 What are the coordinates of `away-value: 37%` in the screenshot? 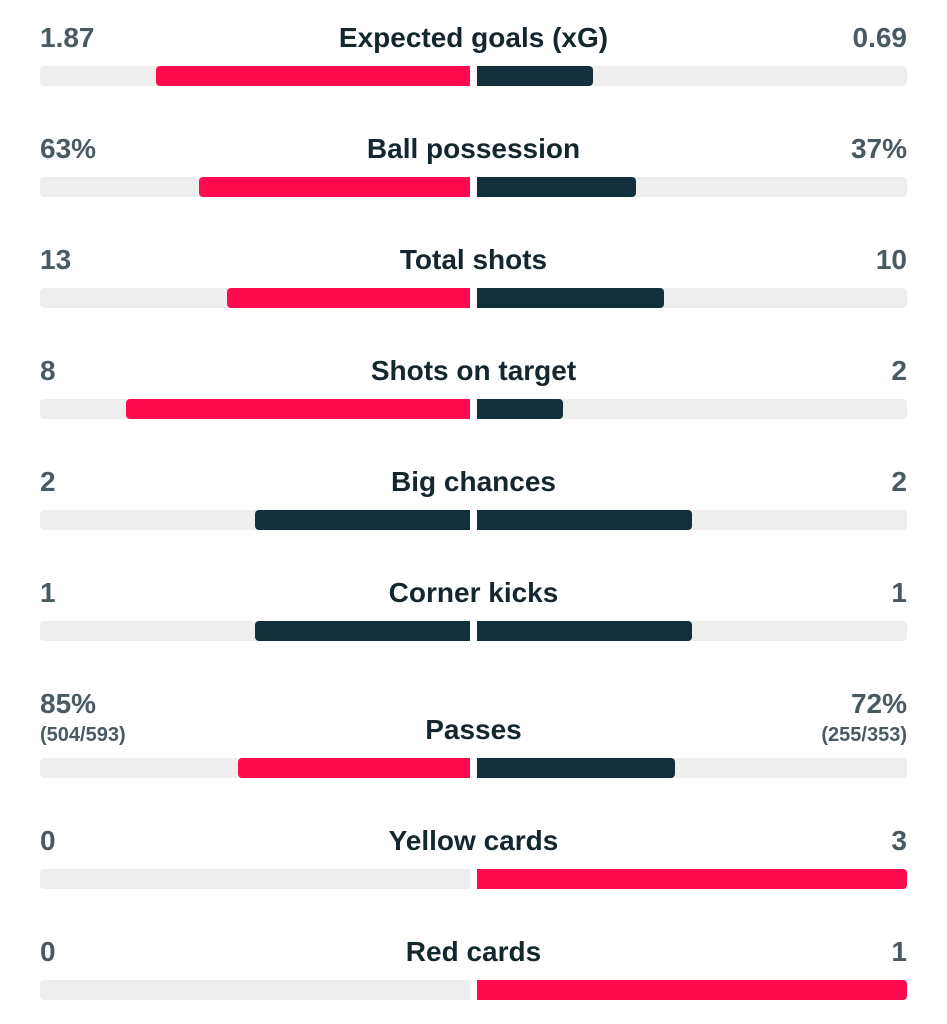 It's located at (878, 148).